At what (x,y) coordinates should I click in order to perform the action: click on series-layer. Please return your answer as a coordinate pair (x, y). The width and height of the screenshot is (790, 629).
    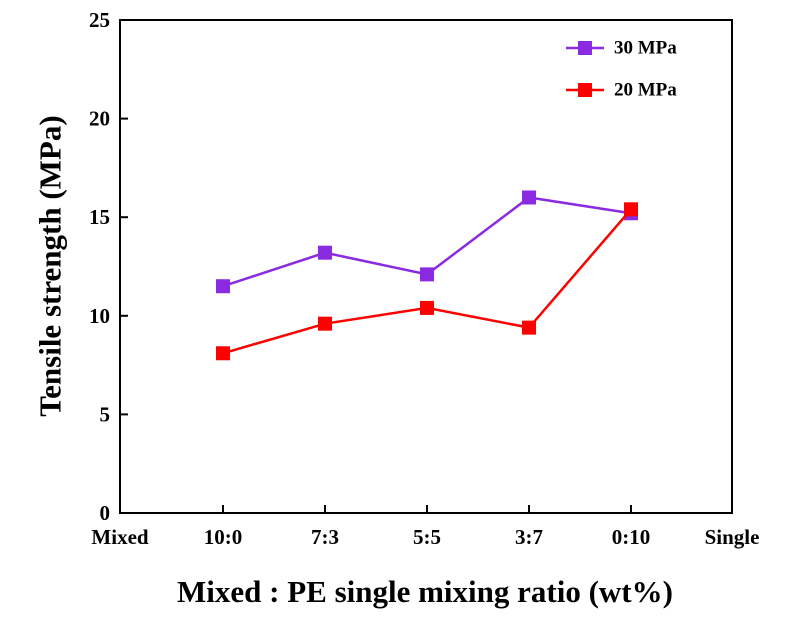
    Looking at the image, I should click on (427, 275).